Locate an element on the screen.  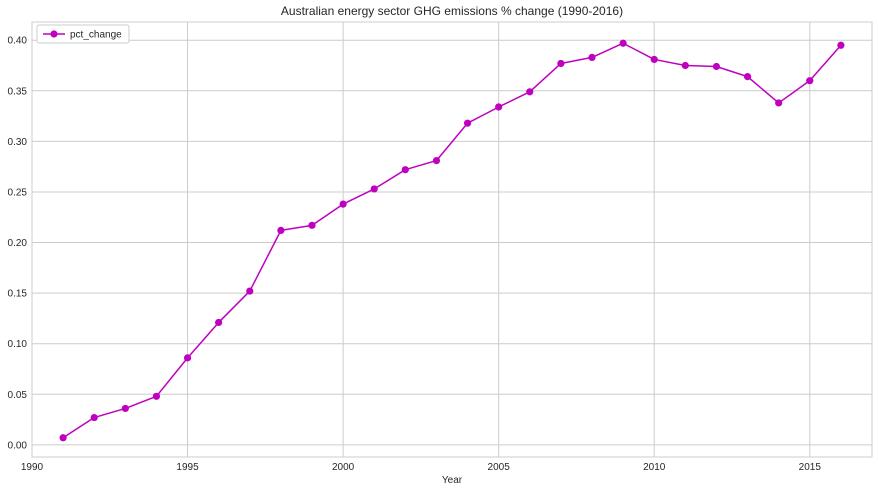
legend-marker-swatch is located at coordinates (54, 34).